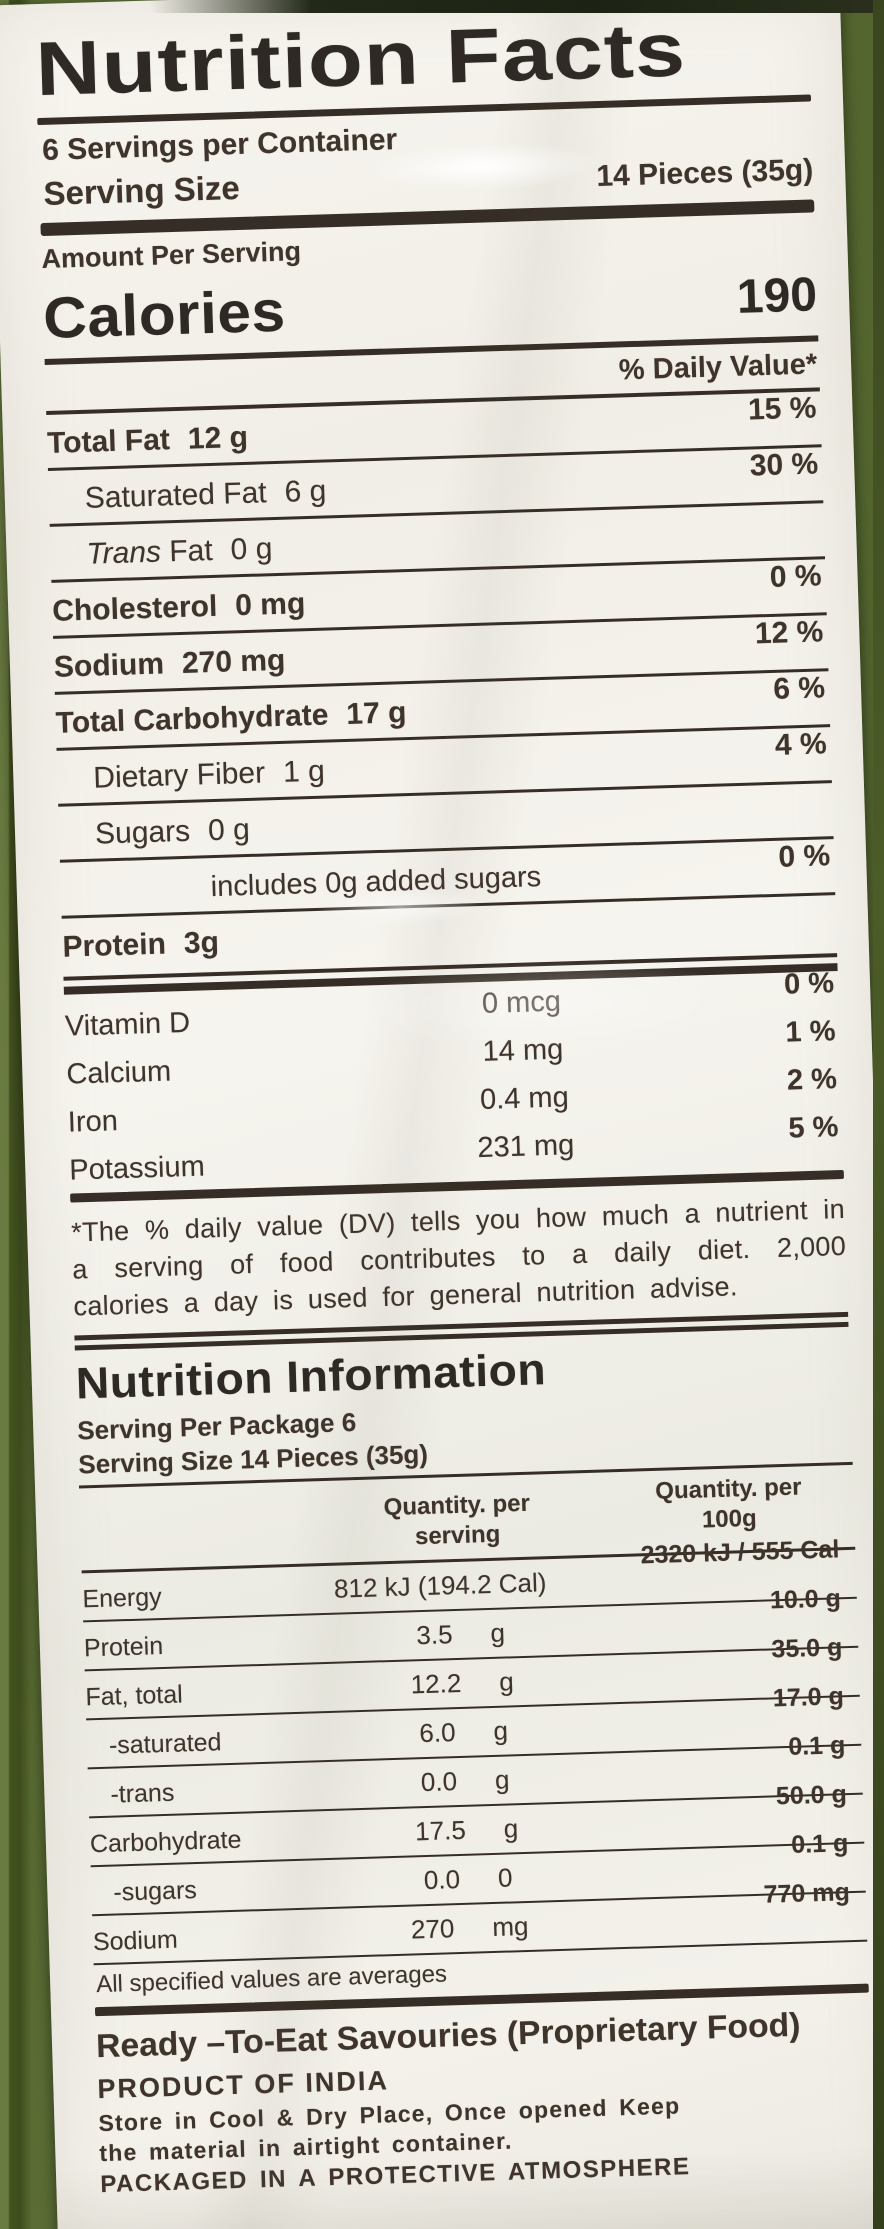  What do you see at coordinates (179, 775) in the screenshot?
I see `nutrient-name: Dietary Fiber` at bounding box center [179, 775].